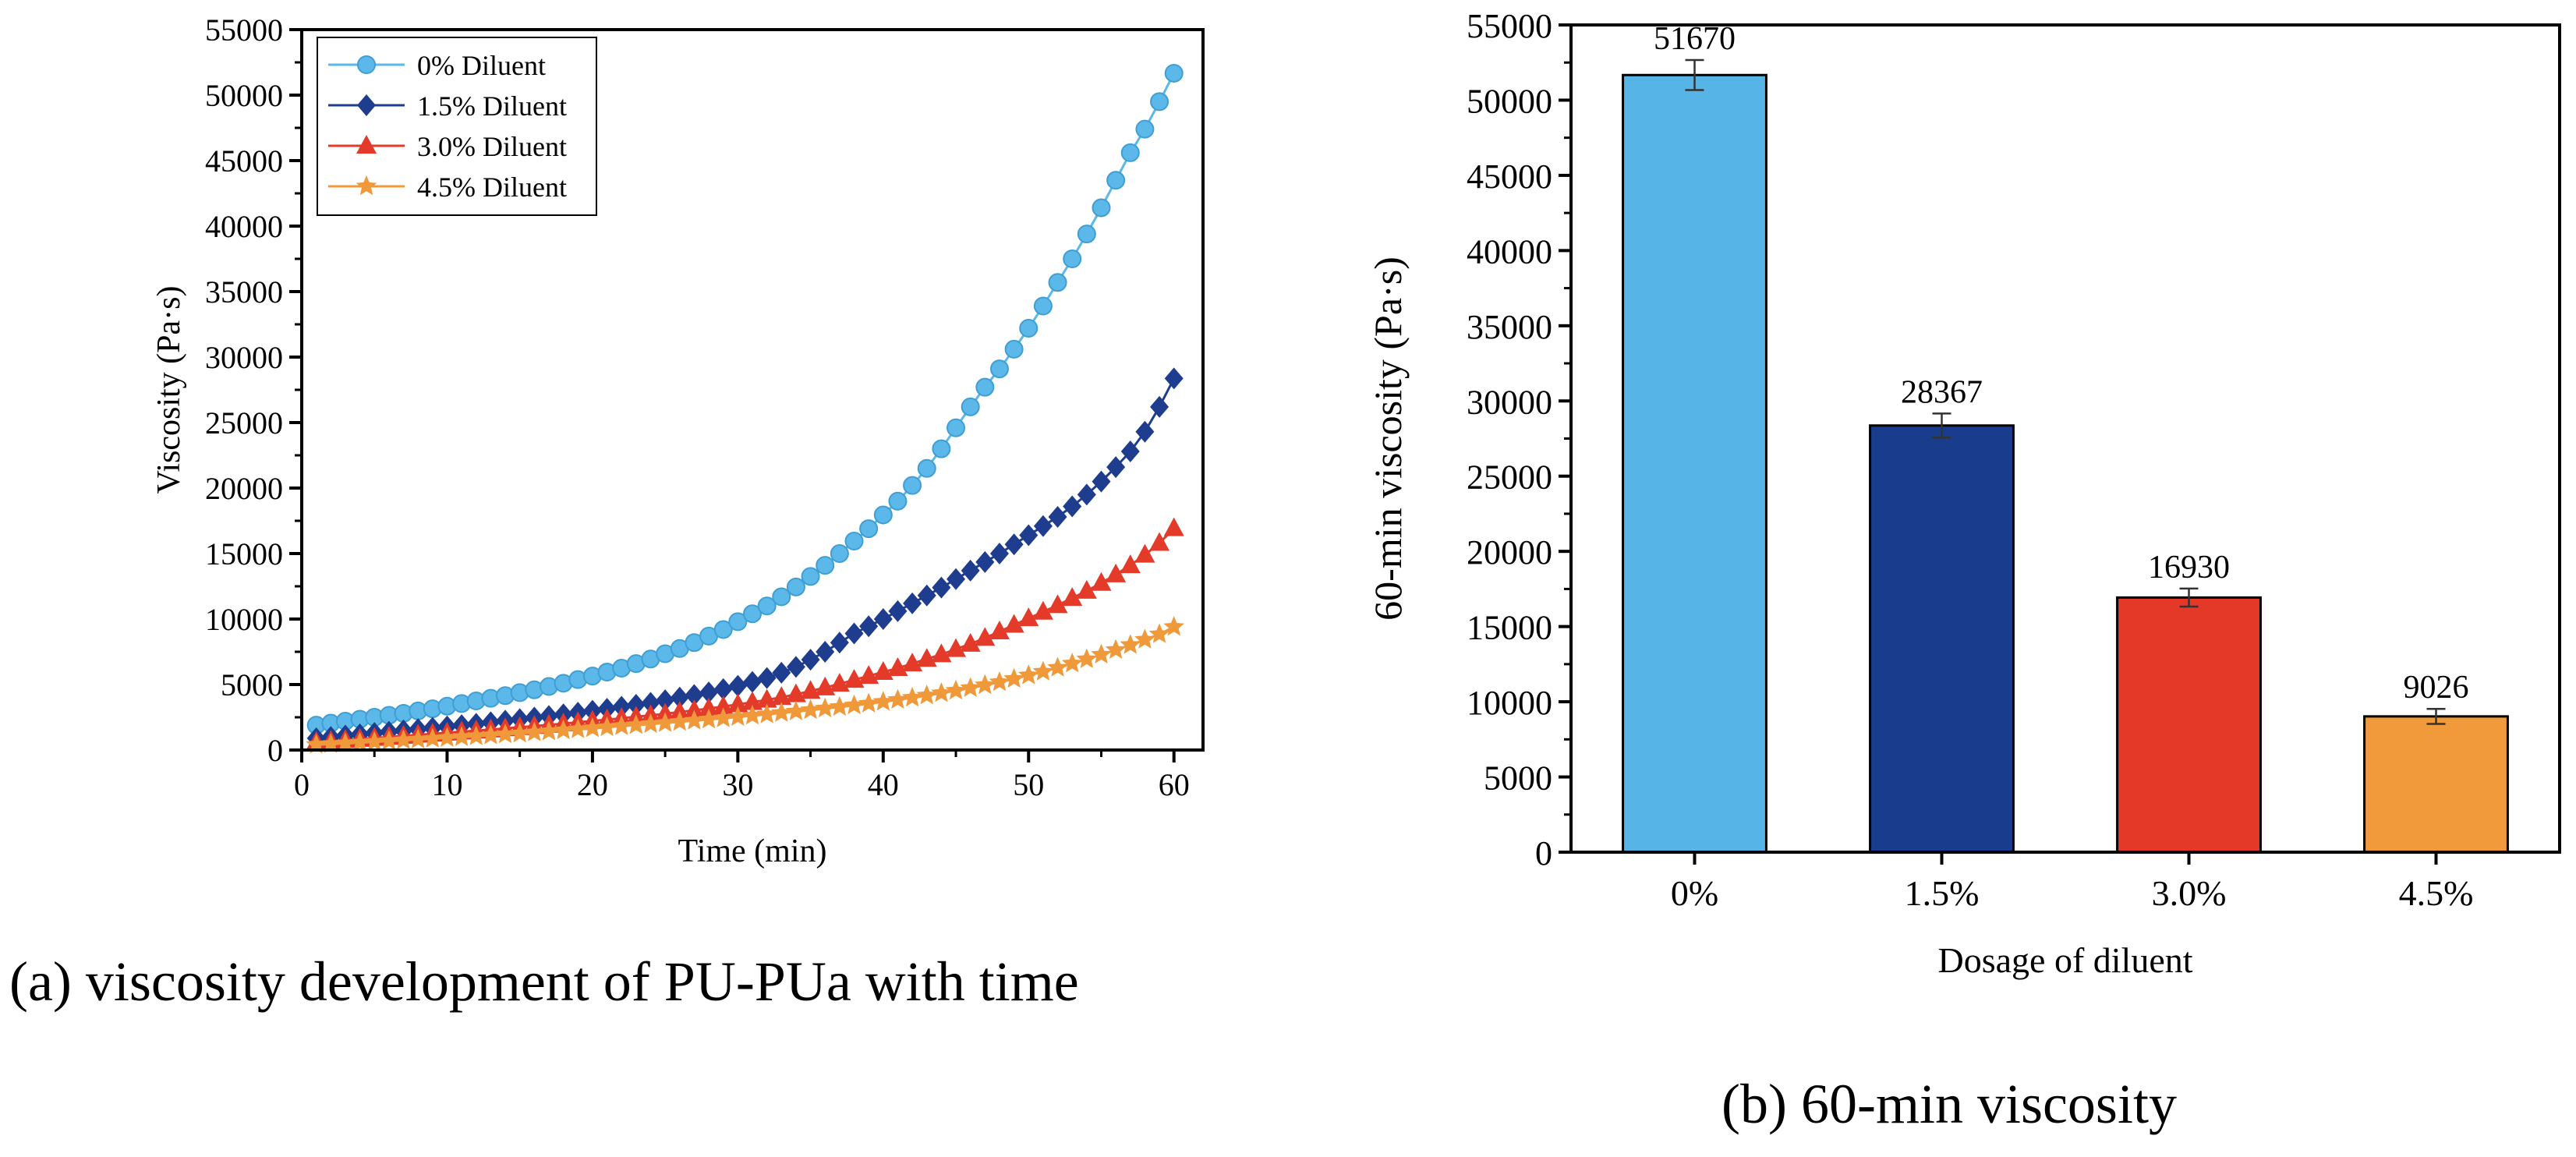  Describe the element at coordinates (1694, 893) in the screenshot. I see `chart-b-category-label: 0%` at that location.